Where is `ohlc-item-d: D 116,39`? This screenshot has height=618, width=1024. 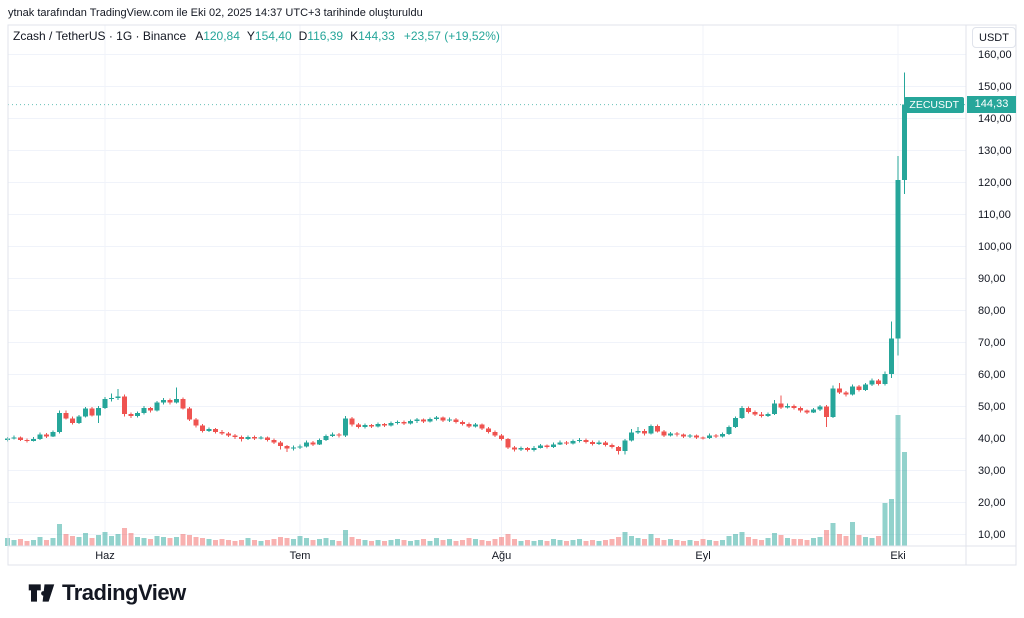 ohlc-item-d: D 116,39 is located at coordinates (321, 36).